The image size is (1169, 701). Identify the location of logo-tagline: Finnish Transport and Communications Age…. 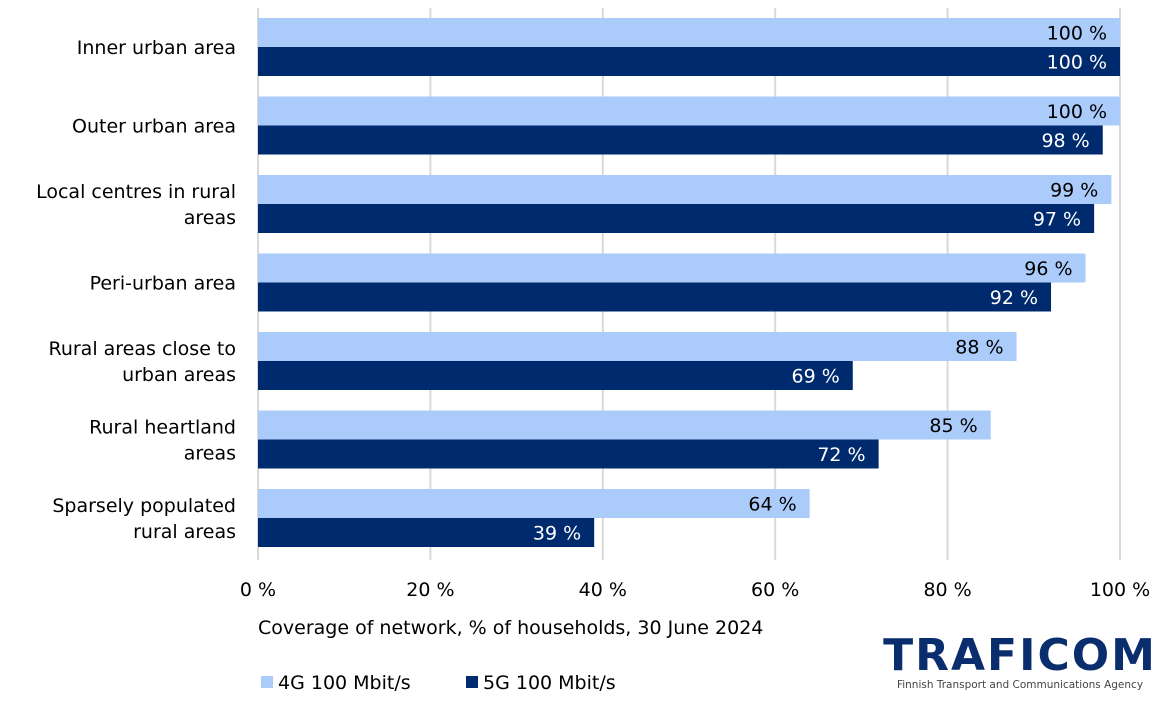
(1020, 685).